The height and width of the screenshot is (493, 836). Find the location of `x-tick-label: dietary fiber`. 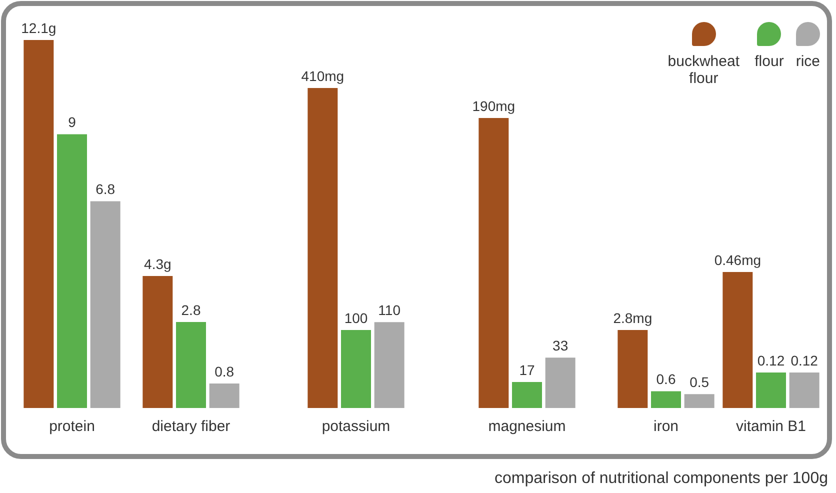

x-tick-label: dietary fiber is located at coordinates (191, 427).